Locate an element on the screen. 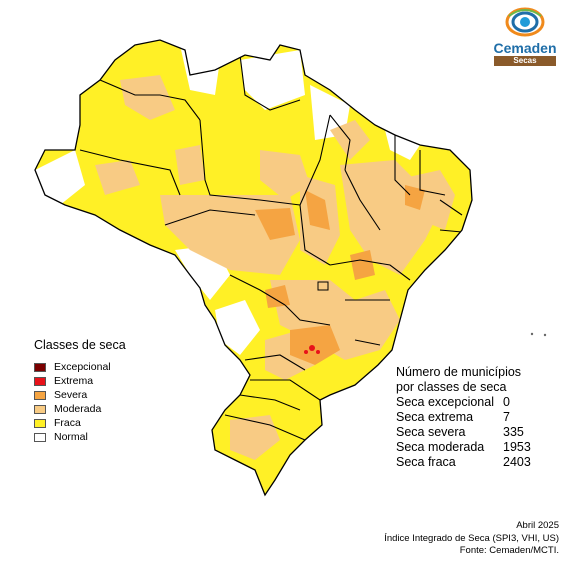  stats-row-extrema: Seca extrema 7 is located at coordinates (463, 417).